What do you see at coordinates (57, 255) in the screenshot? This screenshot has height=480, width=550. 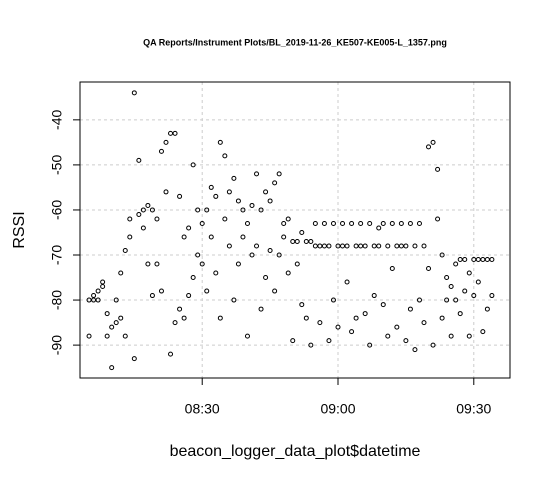 I see `y-tick-label: -70` at bounding box center [57, 255].